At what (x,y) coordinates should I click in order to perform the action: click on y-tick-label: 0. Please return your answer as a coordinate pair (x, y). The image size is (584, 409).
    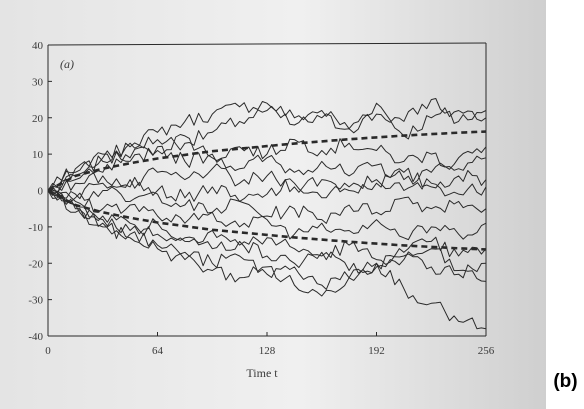
    Looking at the image, I should click on (41, 192).